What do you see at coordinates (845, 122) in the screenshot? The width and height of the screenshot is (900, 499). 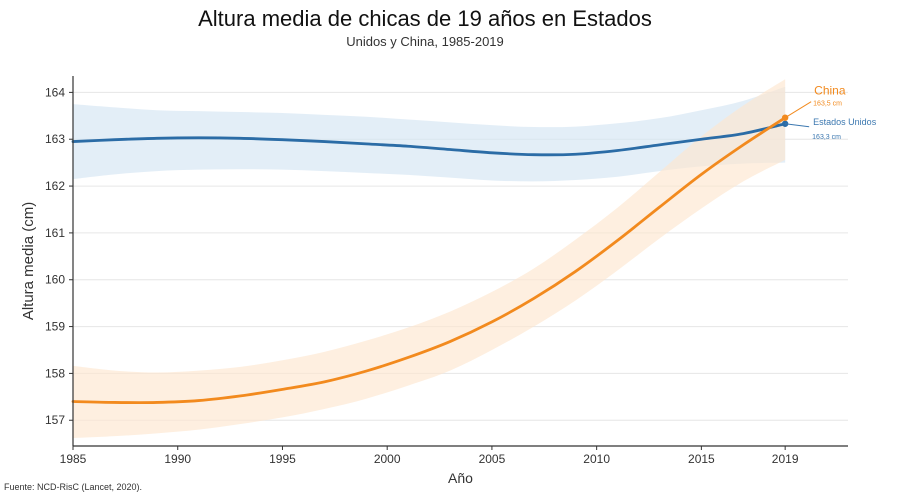 I see `usa-series-label: Estados Unidos` at bounding box center [845, 122].